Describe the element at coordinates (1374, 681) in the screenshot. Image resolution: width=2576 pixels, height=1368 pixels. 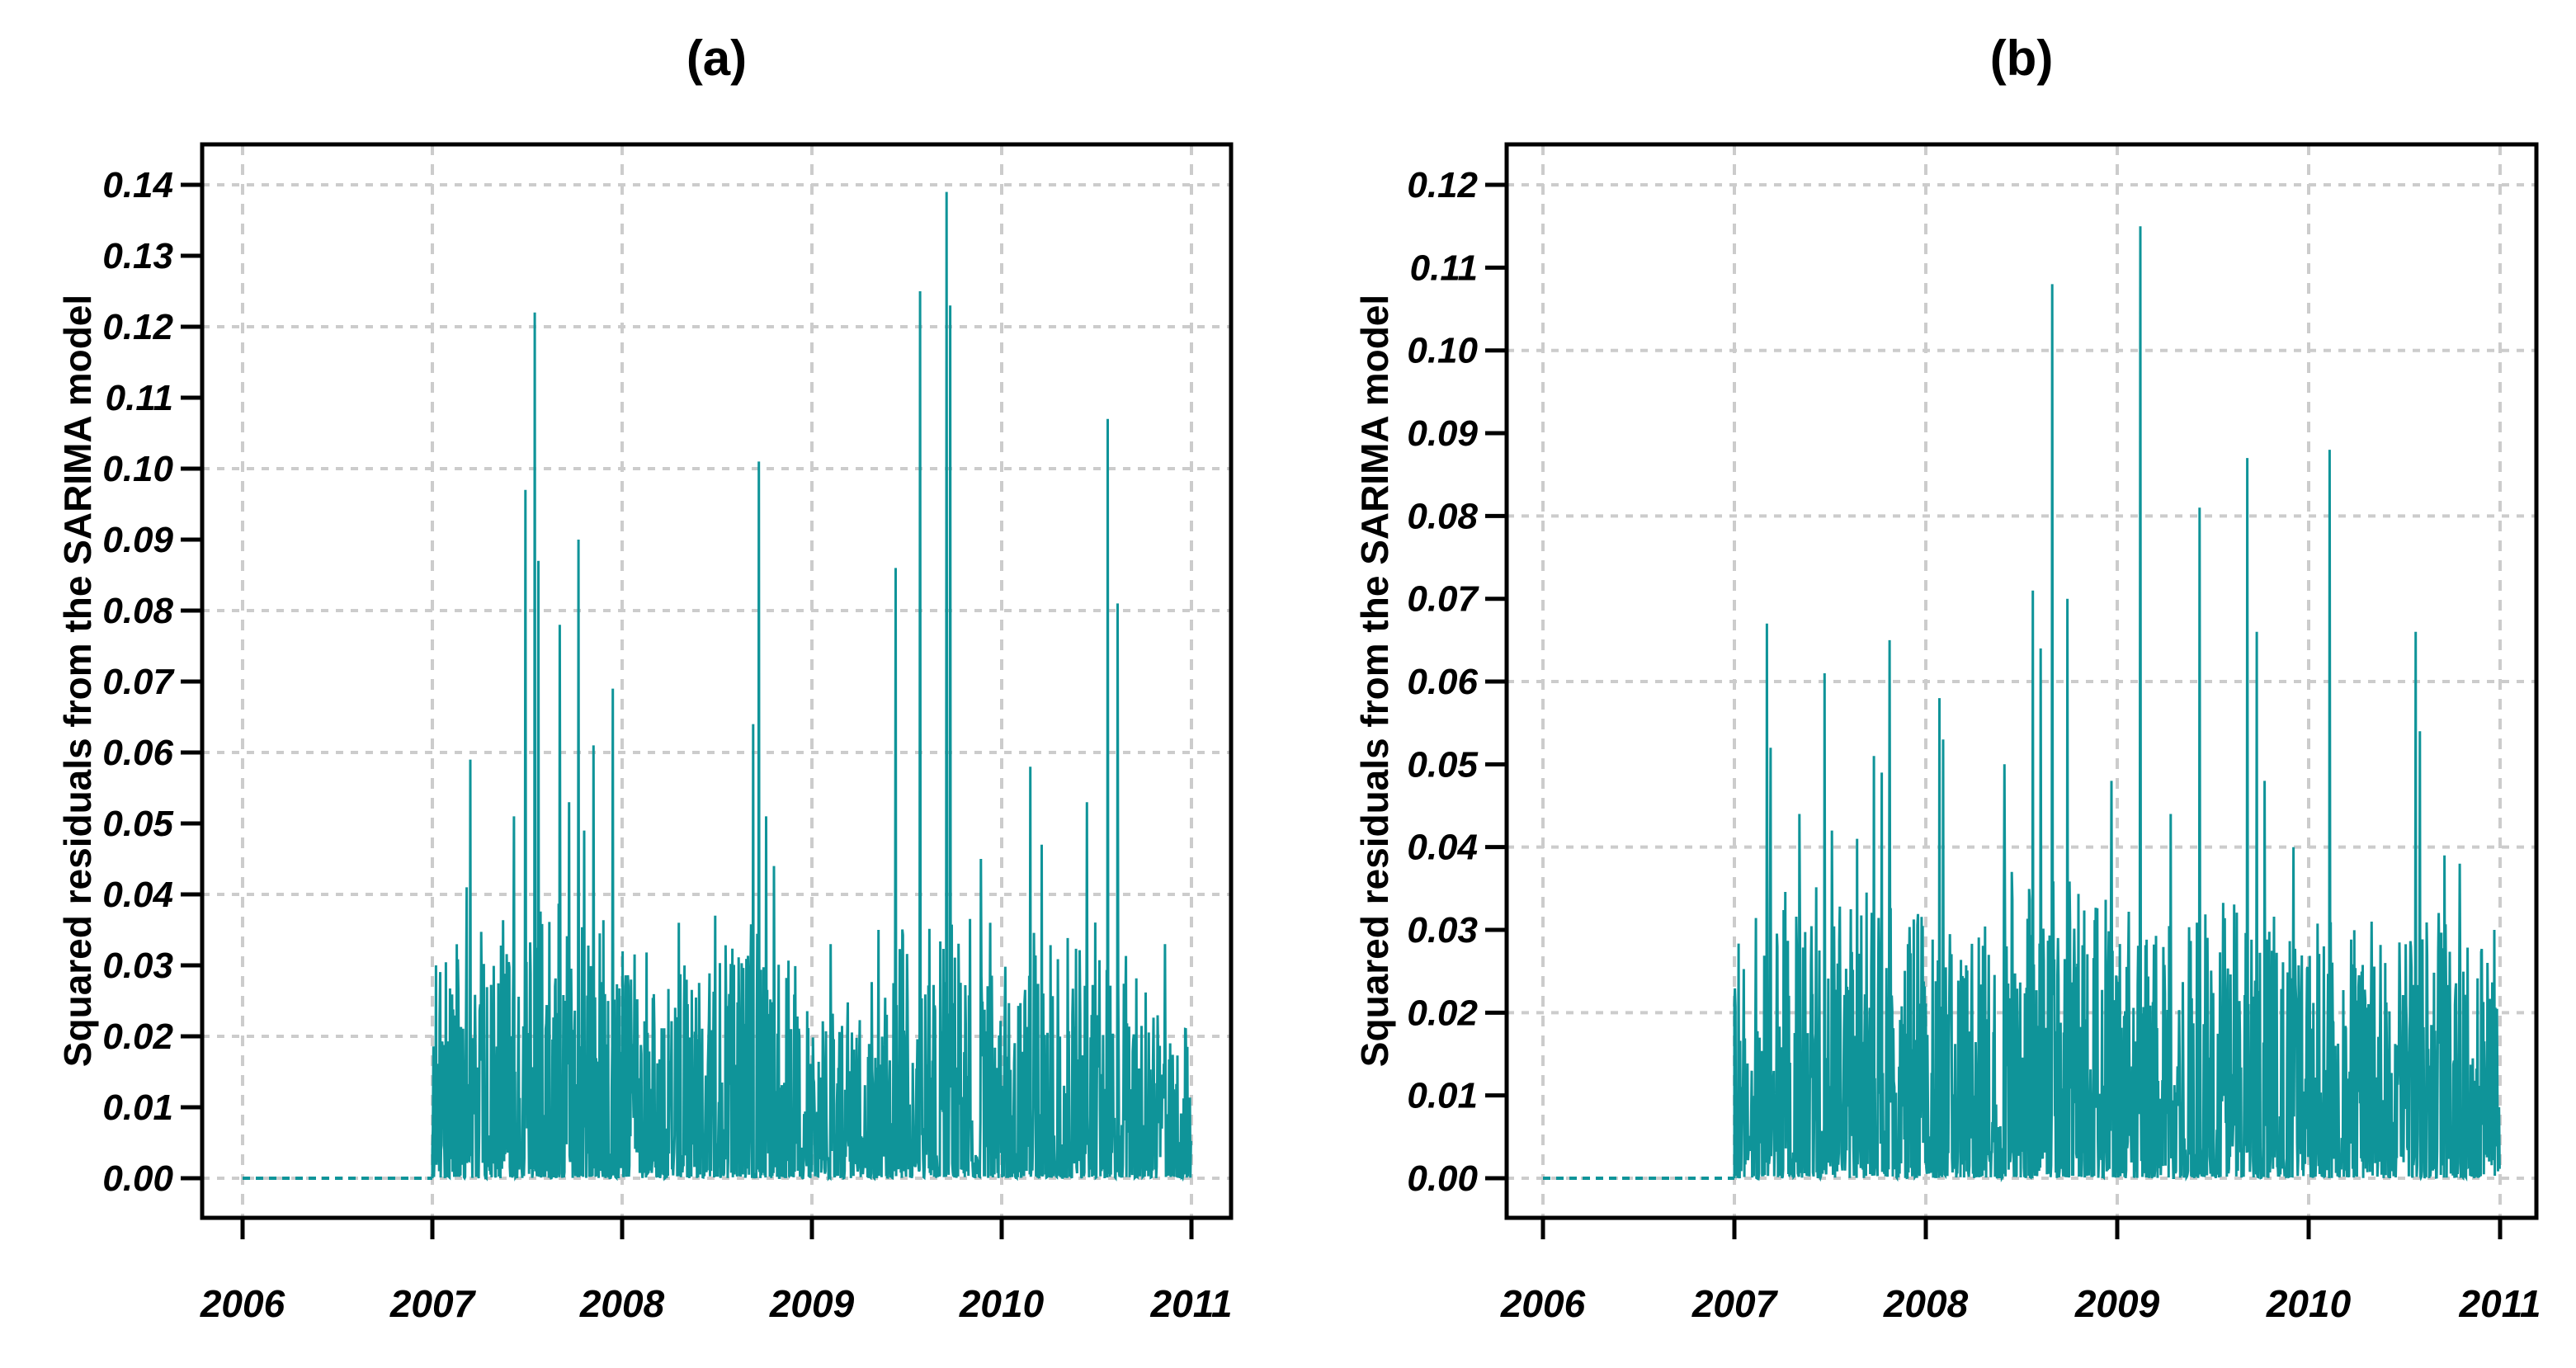
I see `panel-b-ylabel: Squared residuals from the SARIMA model` at that location.